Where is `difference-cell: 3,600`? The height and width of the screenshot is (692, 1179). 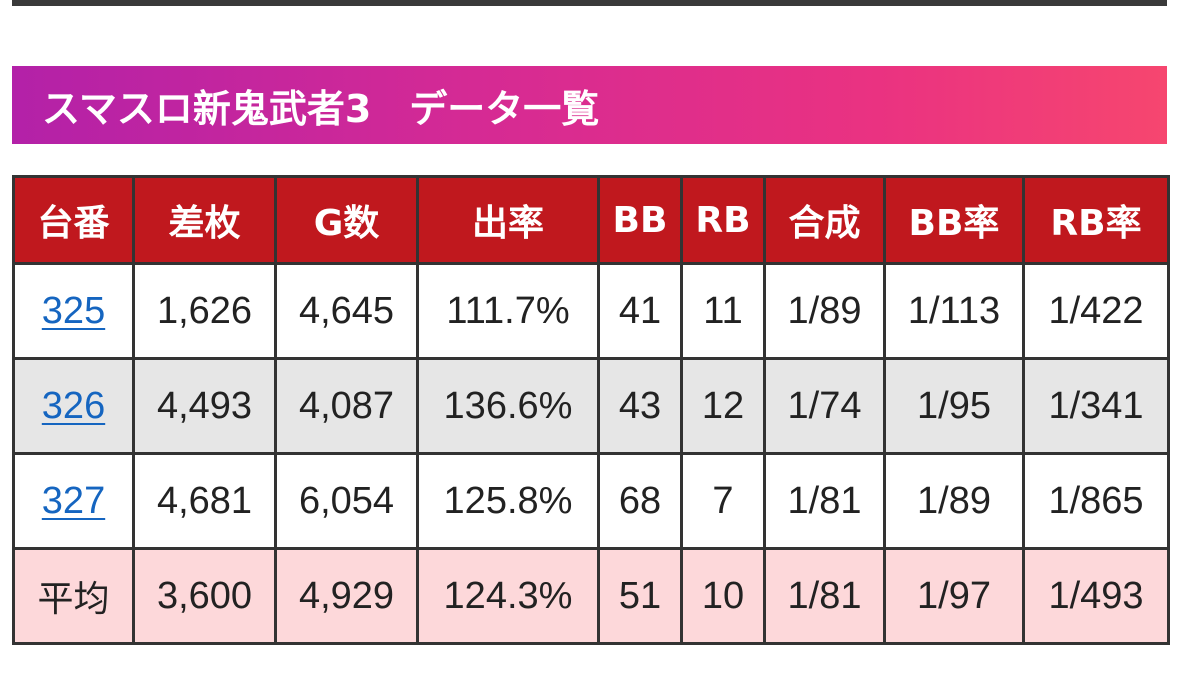 difference-cell: 3,600 is located at coordinates (204, 596).